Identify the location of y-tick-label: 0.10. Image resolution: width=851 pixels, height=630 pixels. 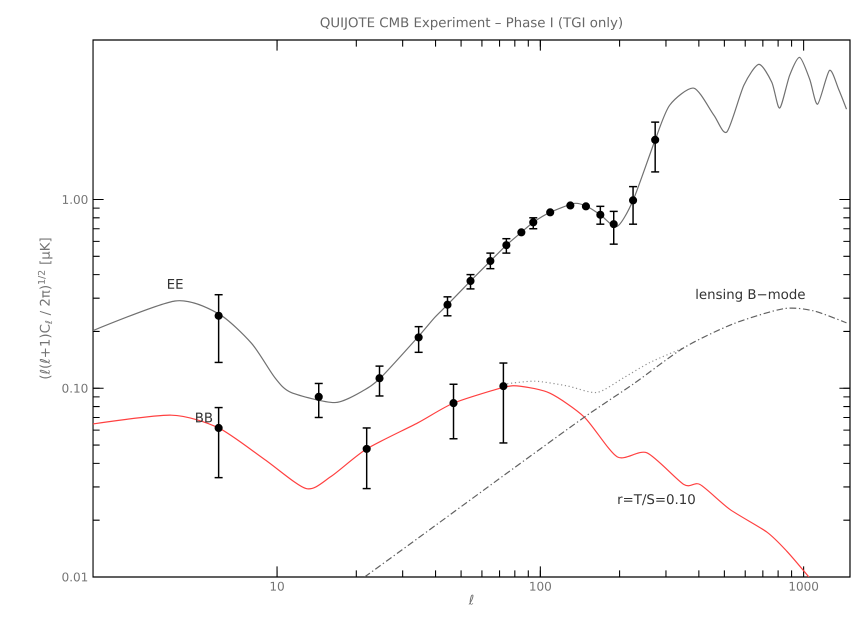
(75, 388).